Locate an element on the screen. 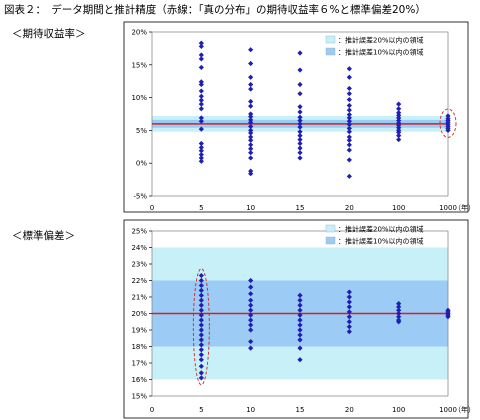  x-unit-label: （年） is located at coordinates (464, 207).